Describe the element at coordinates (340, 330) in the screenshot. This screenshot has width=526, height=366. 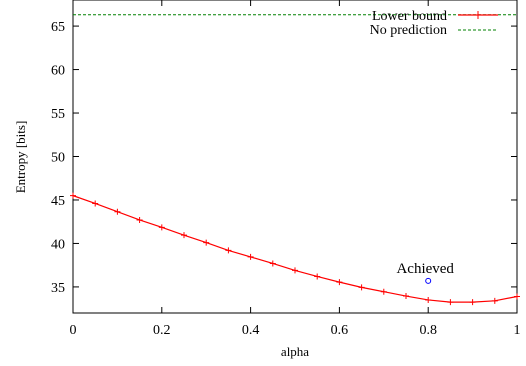
I see `x-tick-label: 0.6` at that location.